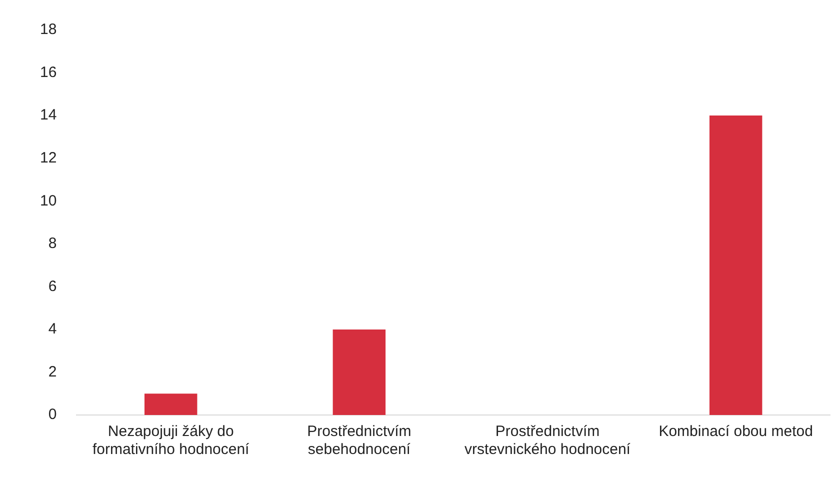 The height and width of the screenshot is (477, 840). I want to click on y-tick-label: 12, so click(48, 157).